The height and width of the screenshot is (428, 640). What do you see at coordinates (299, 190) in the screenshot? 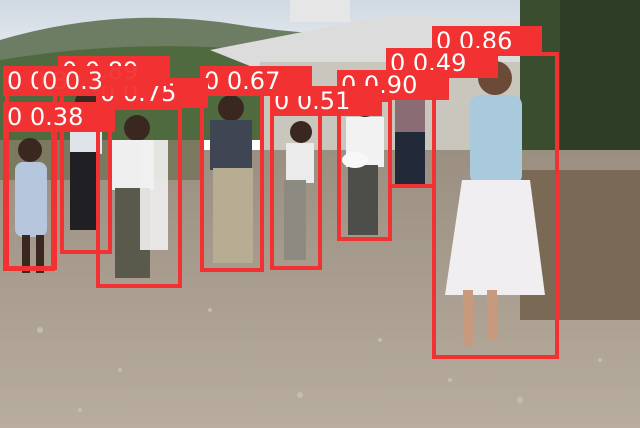
I see `person-boy-throwing` at bounding box center [299, 190].